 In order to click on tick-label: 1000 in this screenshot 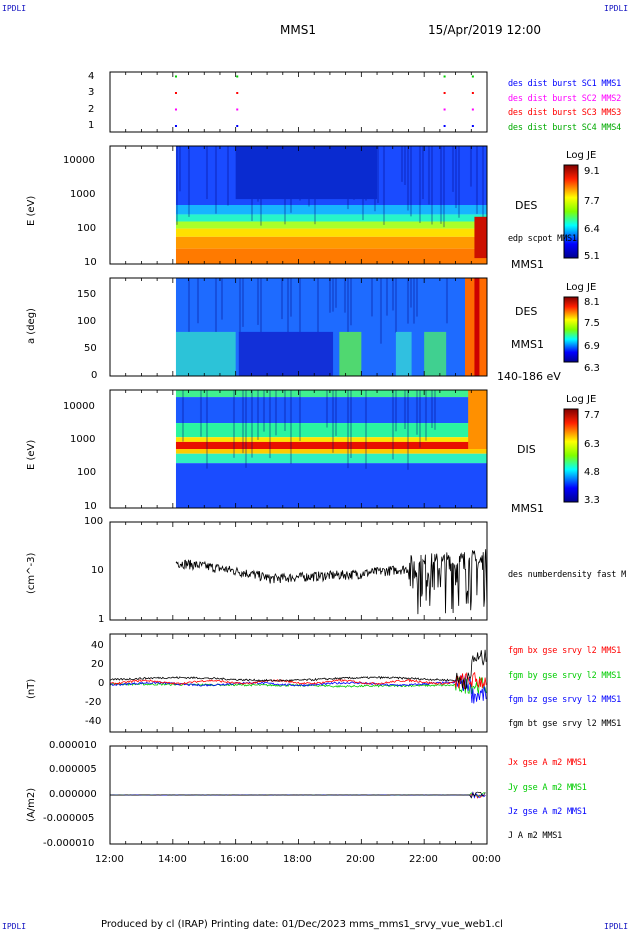, I will do `click(83, 439)`.